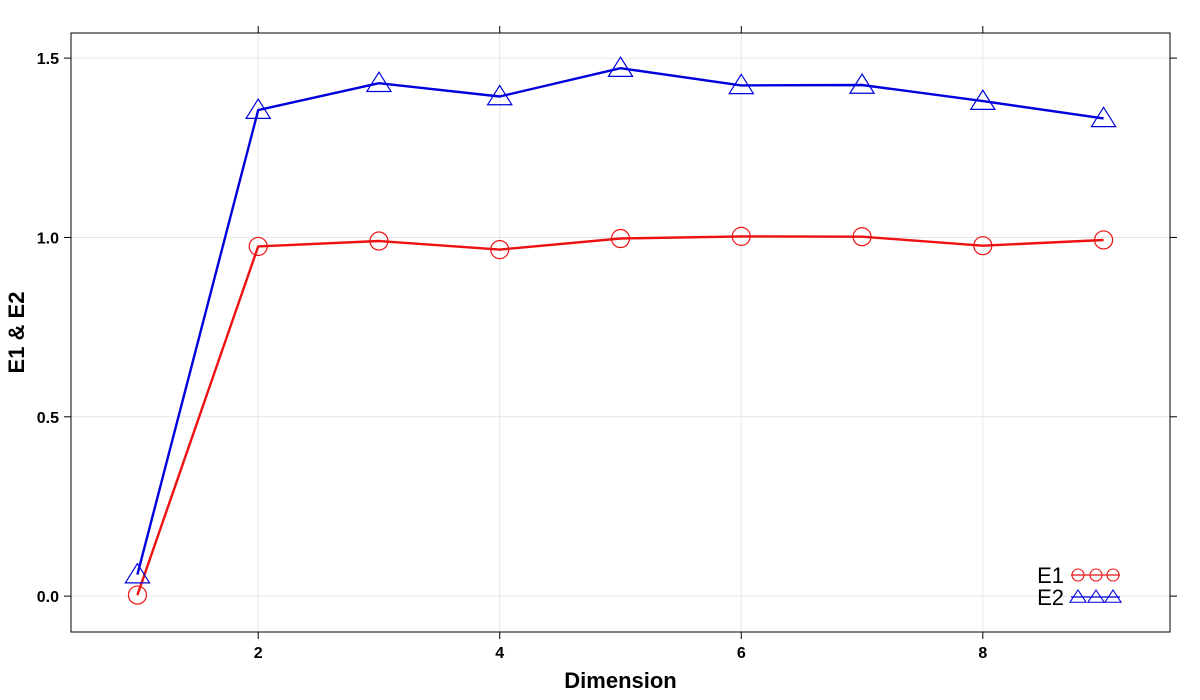  I want to click on legend-label: E2, so click(1050, 597).